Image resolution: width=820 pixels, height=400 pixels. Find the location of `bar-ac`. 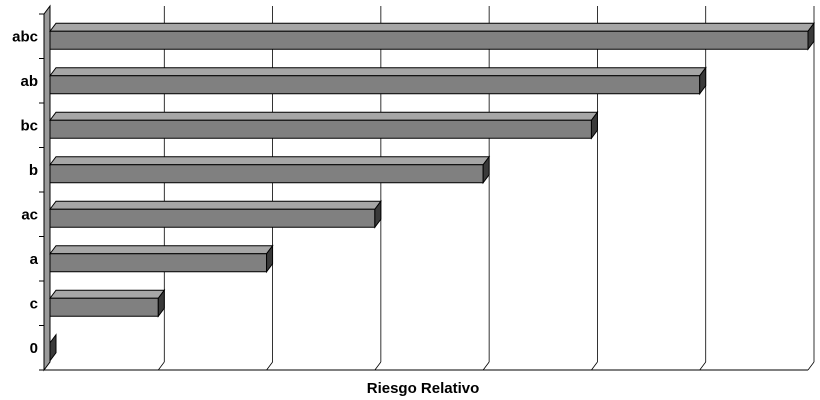

bar-ac is located at coordinates (215, 214).